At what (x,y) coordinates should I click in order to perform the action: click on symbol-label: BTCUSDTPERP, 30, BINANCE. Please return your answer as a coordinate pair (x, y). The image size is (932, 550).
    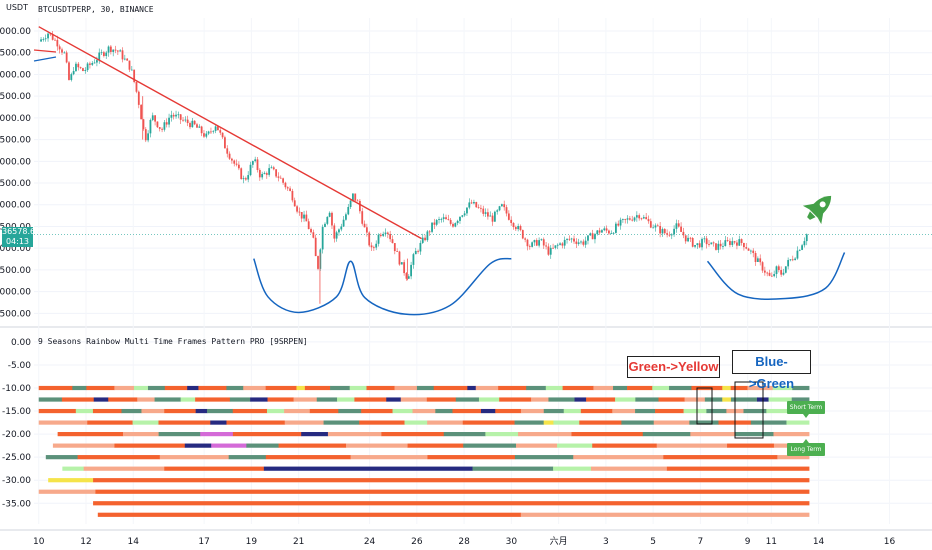
    Looking at the image, I should click on (96, 9).